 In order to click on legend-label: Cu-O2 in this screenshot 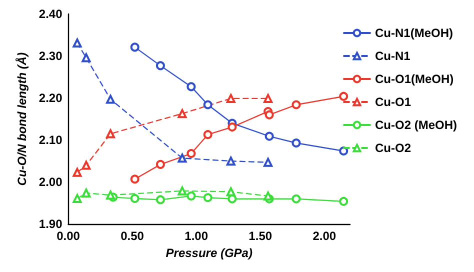, I will do `click(393, 148)`.